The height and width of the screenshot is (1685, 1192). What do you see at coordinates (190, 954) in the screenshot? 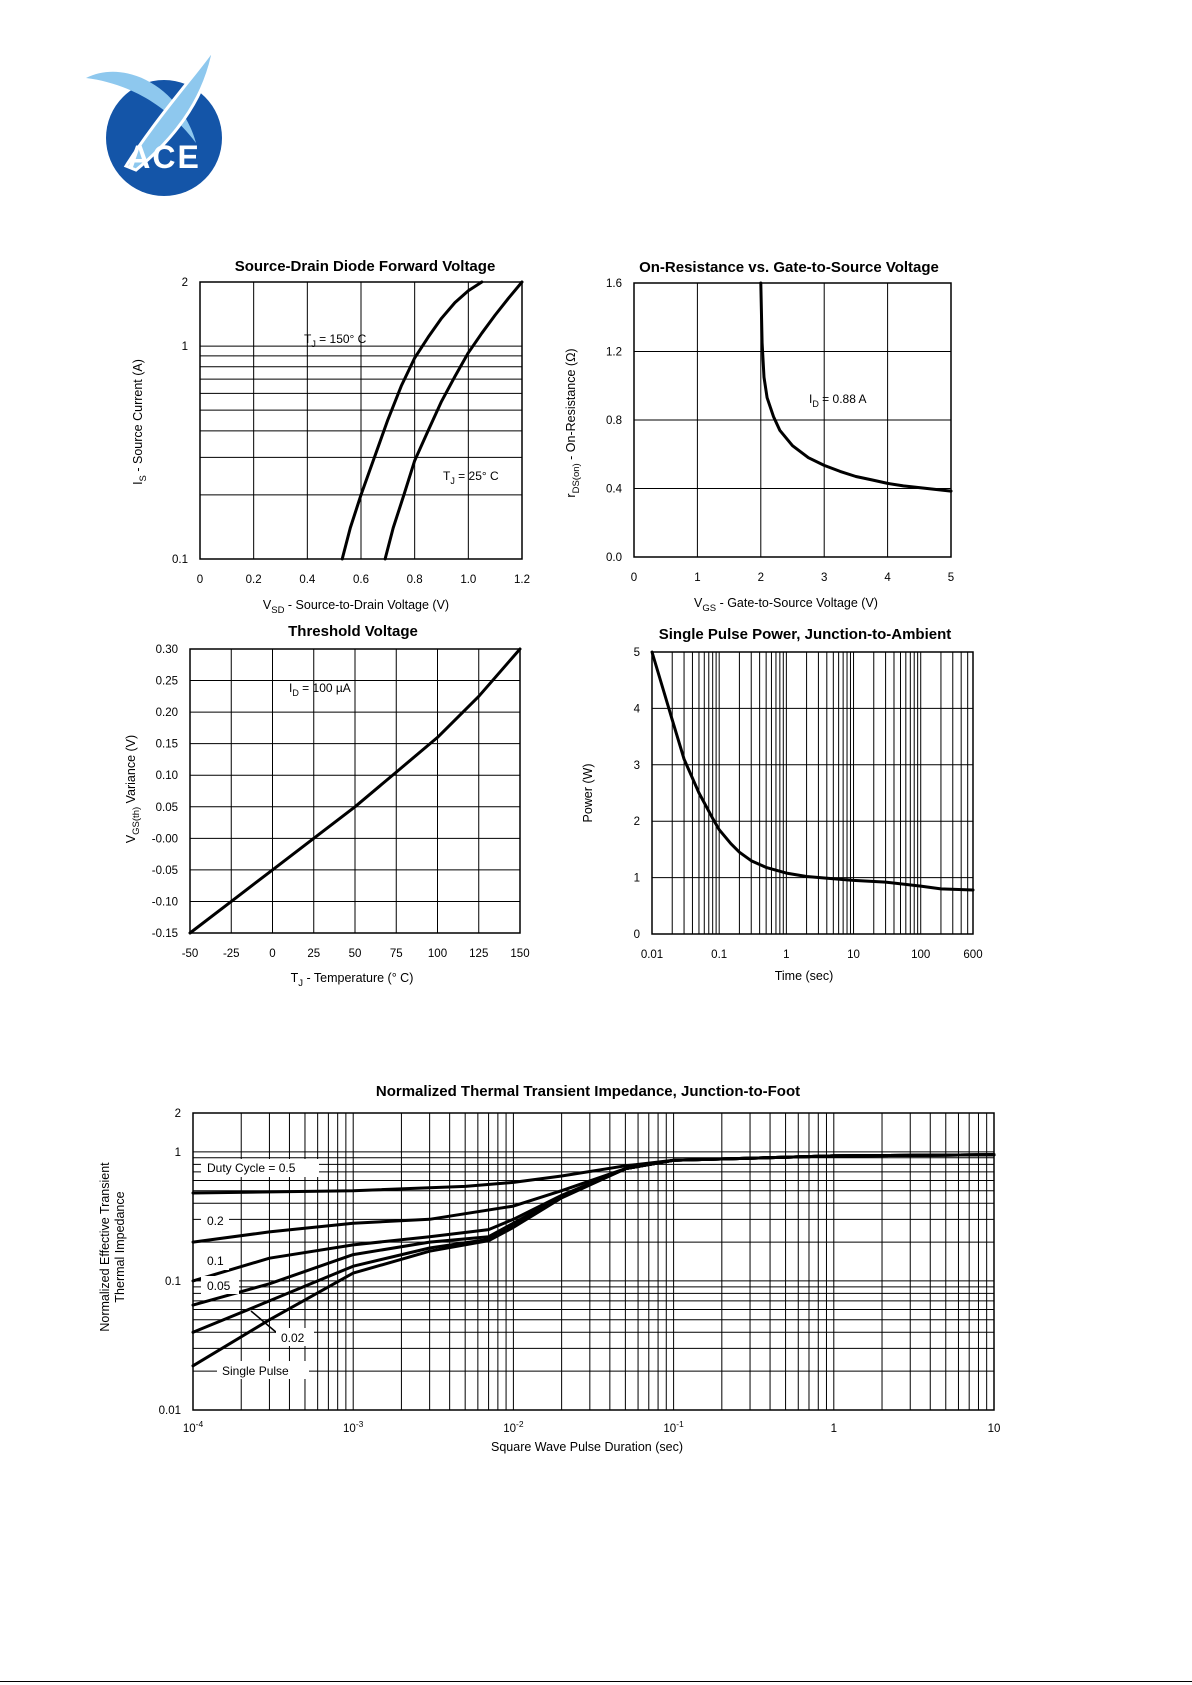
I see `x-tick-label: -50` at bounding box center [190, 954].